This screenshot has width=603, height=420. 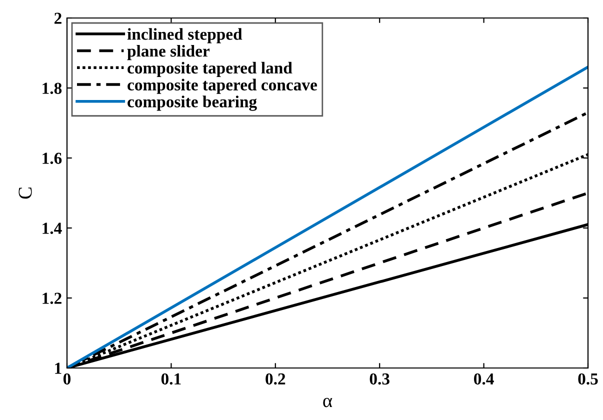 What do you see at coordinates (52, 228) in the screenshot?
I see `y-tick-label: 1.4` at bounding box center [52, 228].